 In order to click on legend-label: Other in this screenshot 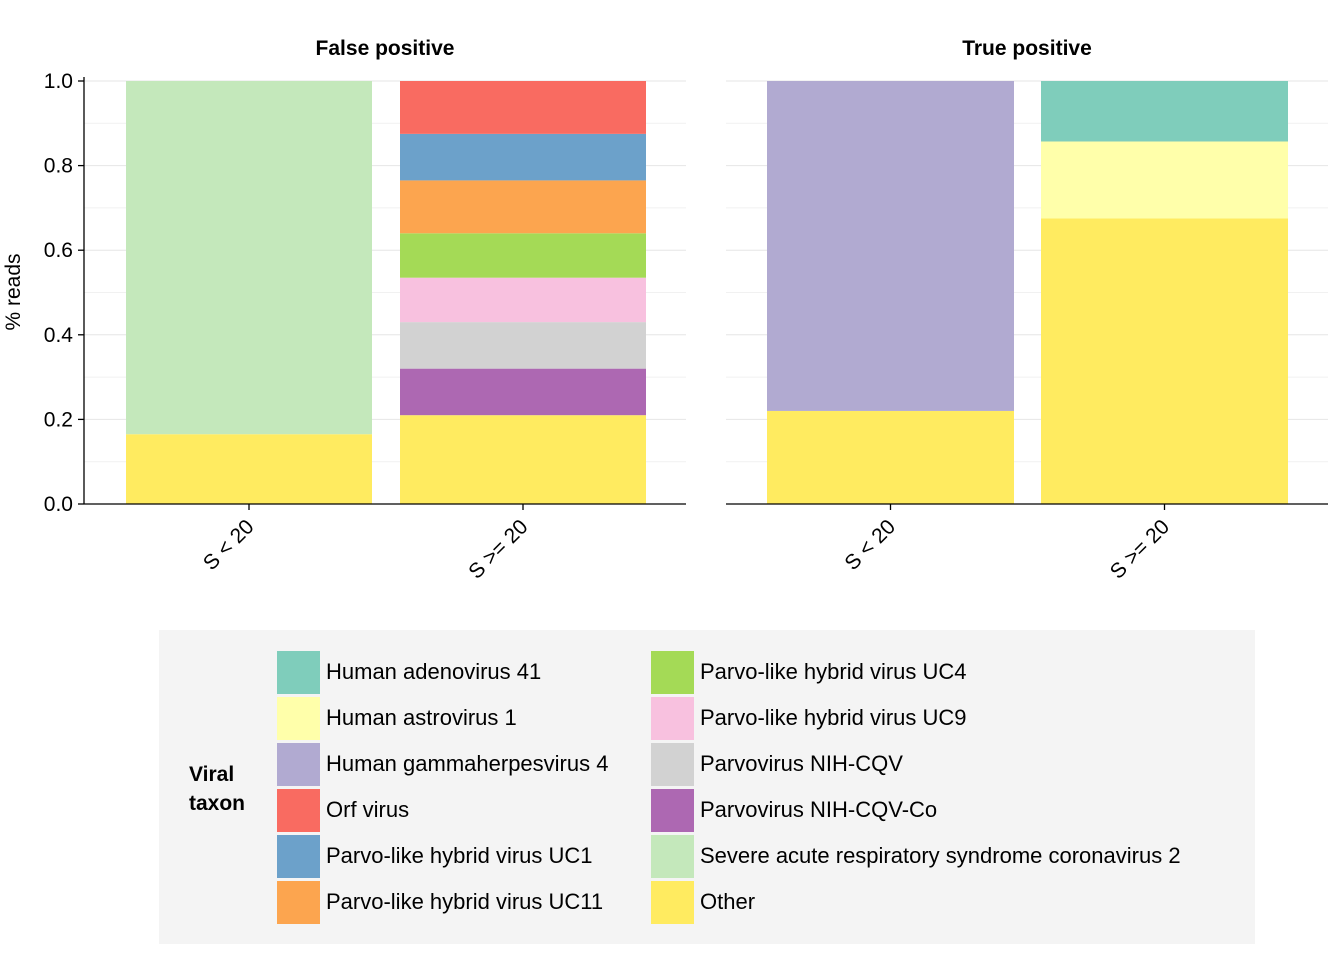, I will do `click(728, 901)`.